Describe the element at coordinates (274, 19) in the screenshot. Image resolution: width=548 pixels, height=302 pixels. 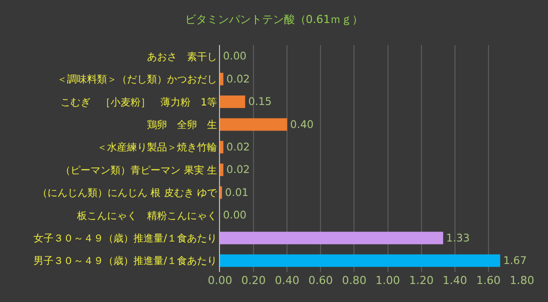
I see `chart-title: ビタミンパントテン酸（0.61ｍｇ）` at that location.